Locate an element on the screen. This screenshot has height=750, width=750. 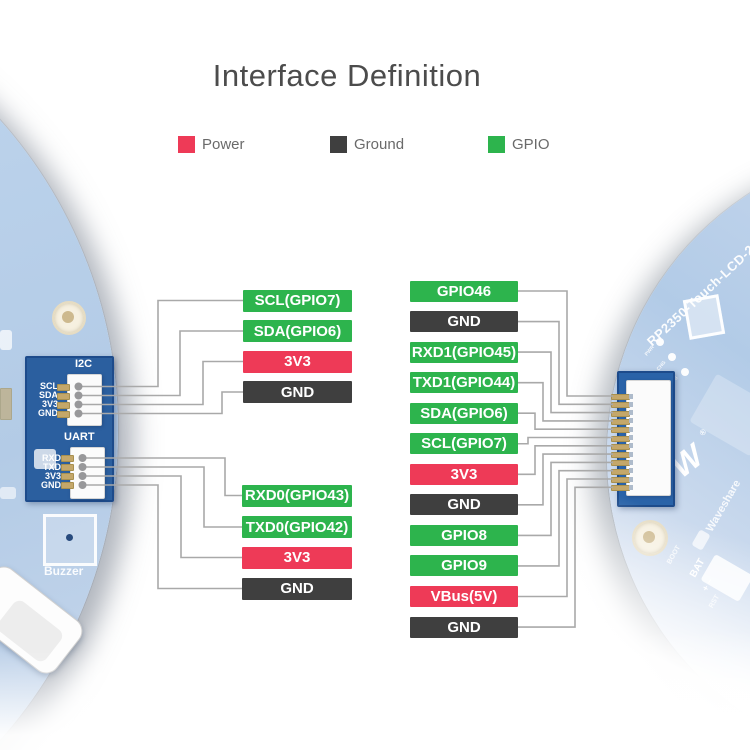
legend-item-ground: Ground is located at coordinates (367, 144).